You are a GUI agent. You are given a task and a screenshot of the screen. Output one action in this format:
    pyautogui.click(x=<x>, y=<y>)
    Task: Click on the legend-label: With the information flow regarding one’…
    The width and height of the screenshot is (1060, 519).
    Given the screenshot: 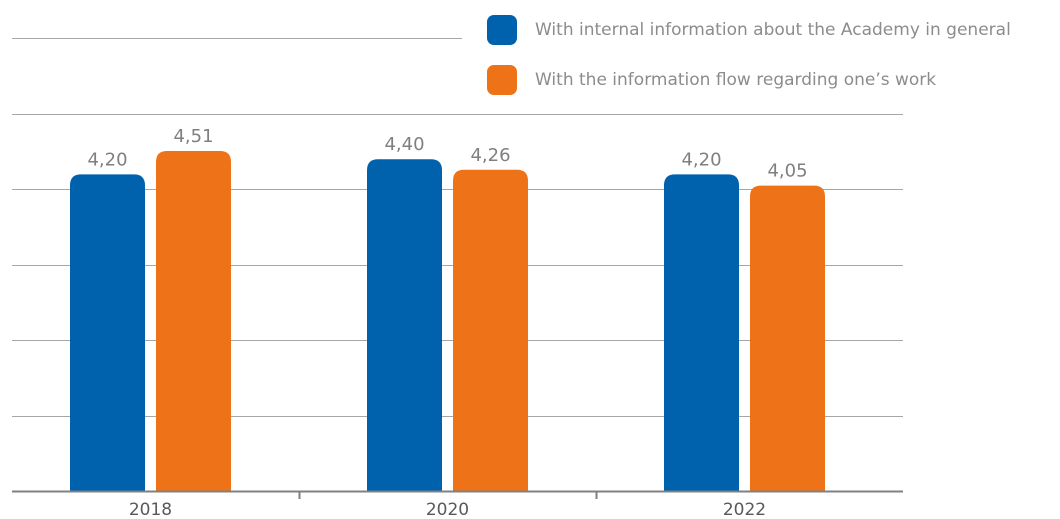 What is the action you would take?
    pyautogui.click(x=736, y=80)
    